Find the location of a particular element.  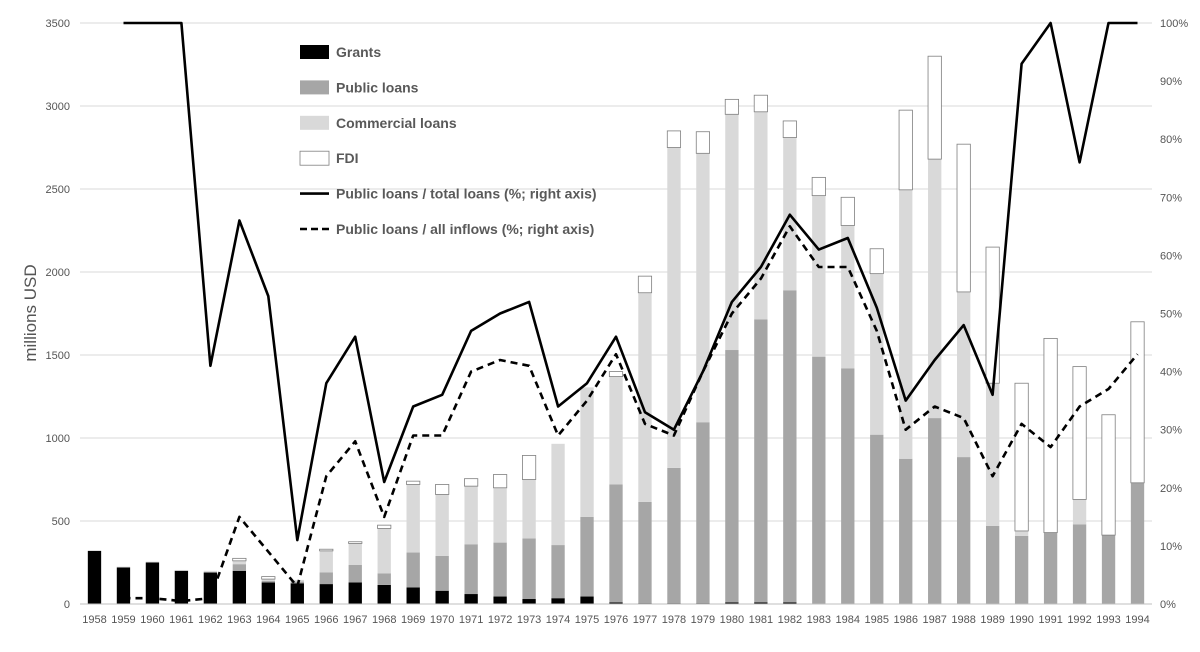

y2-tick-label: 10% is located at coordinates (1171, 547).